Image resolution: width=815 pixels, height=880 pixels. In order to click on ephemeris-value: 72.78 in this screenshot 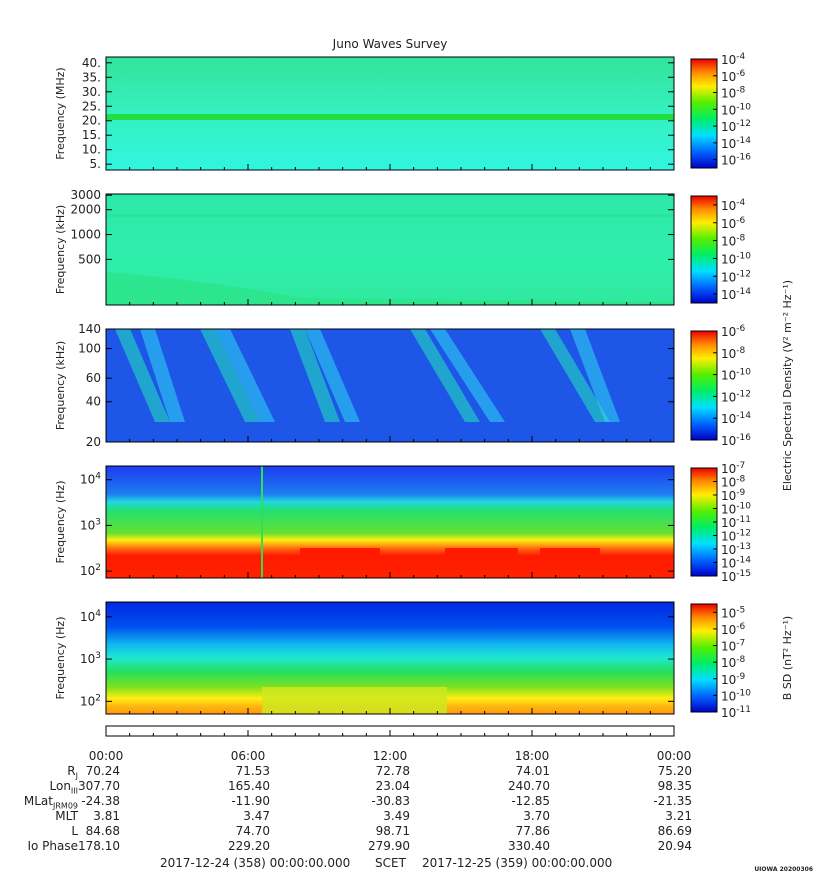, I will do `click(392, 771)`.